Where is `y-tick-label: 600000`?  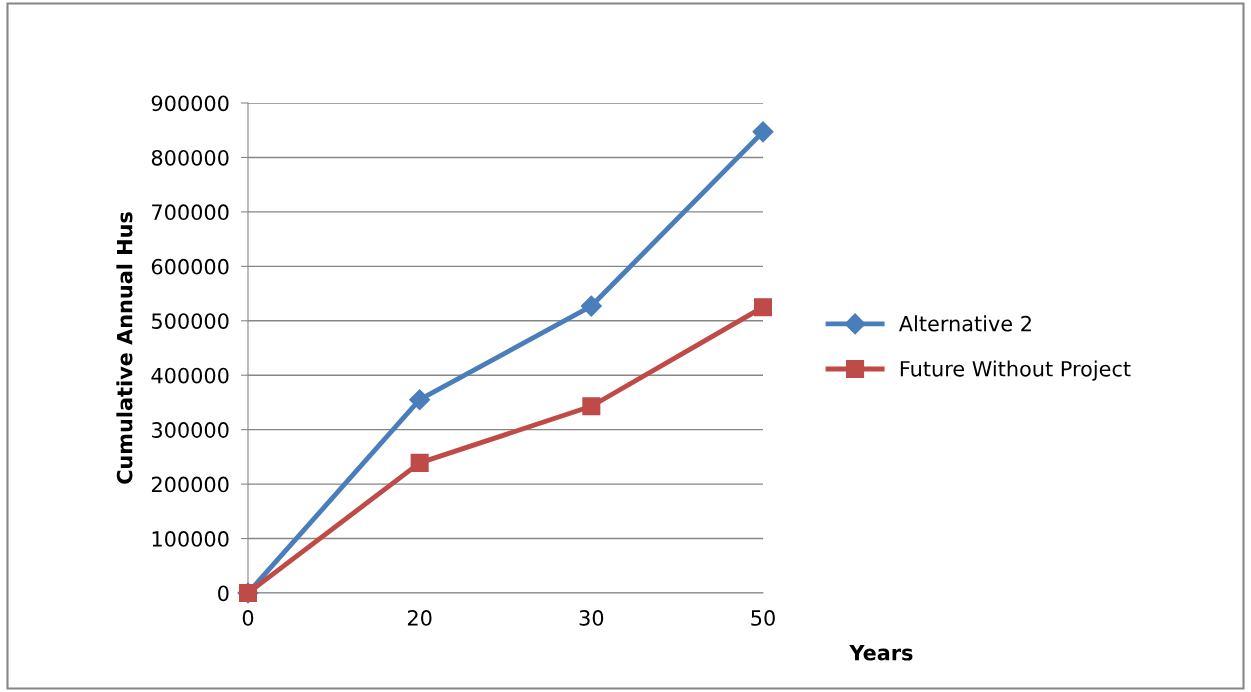 y-tick-label: 600000 is located at coordinates (190, 266).